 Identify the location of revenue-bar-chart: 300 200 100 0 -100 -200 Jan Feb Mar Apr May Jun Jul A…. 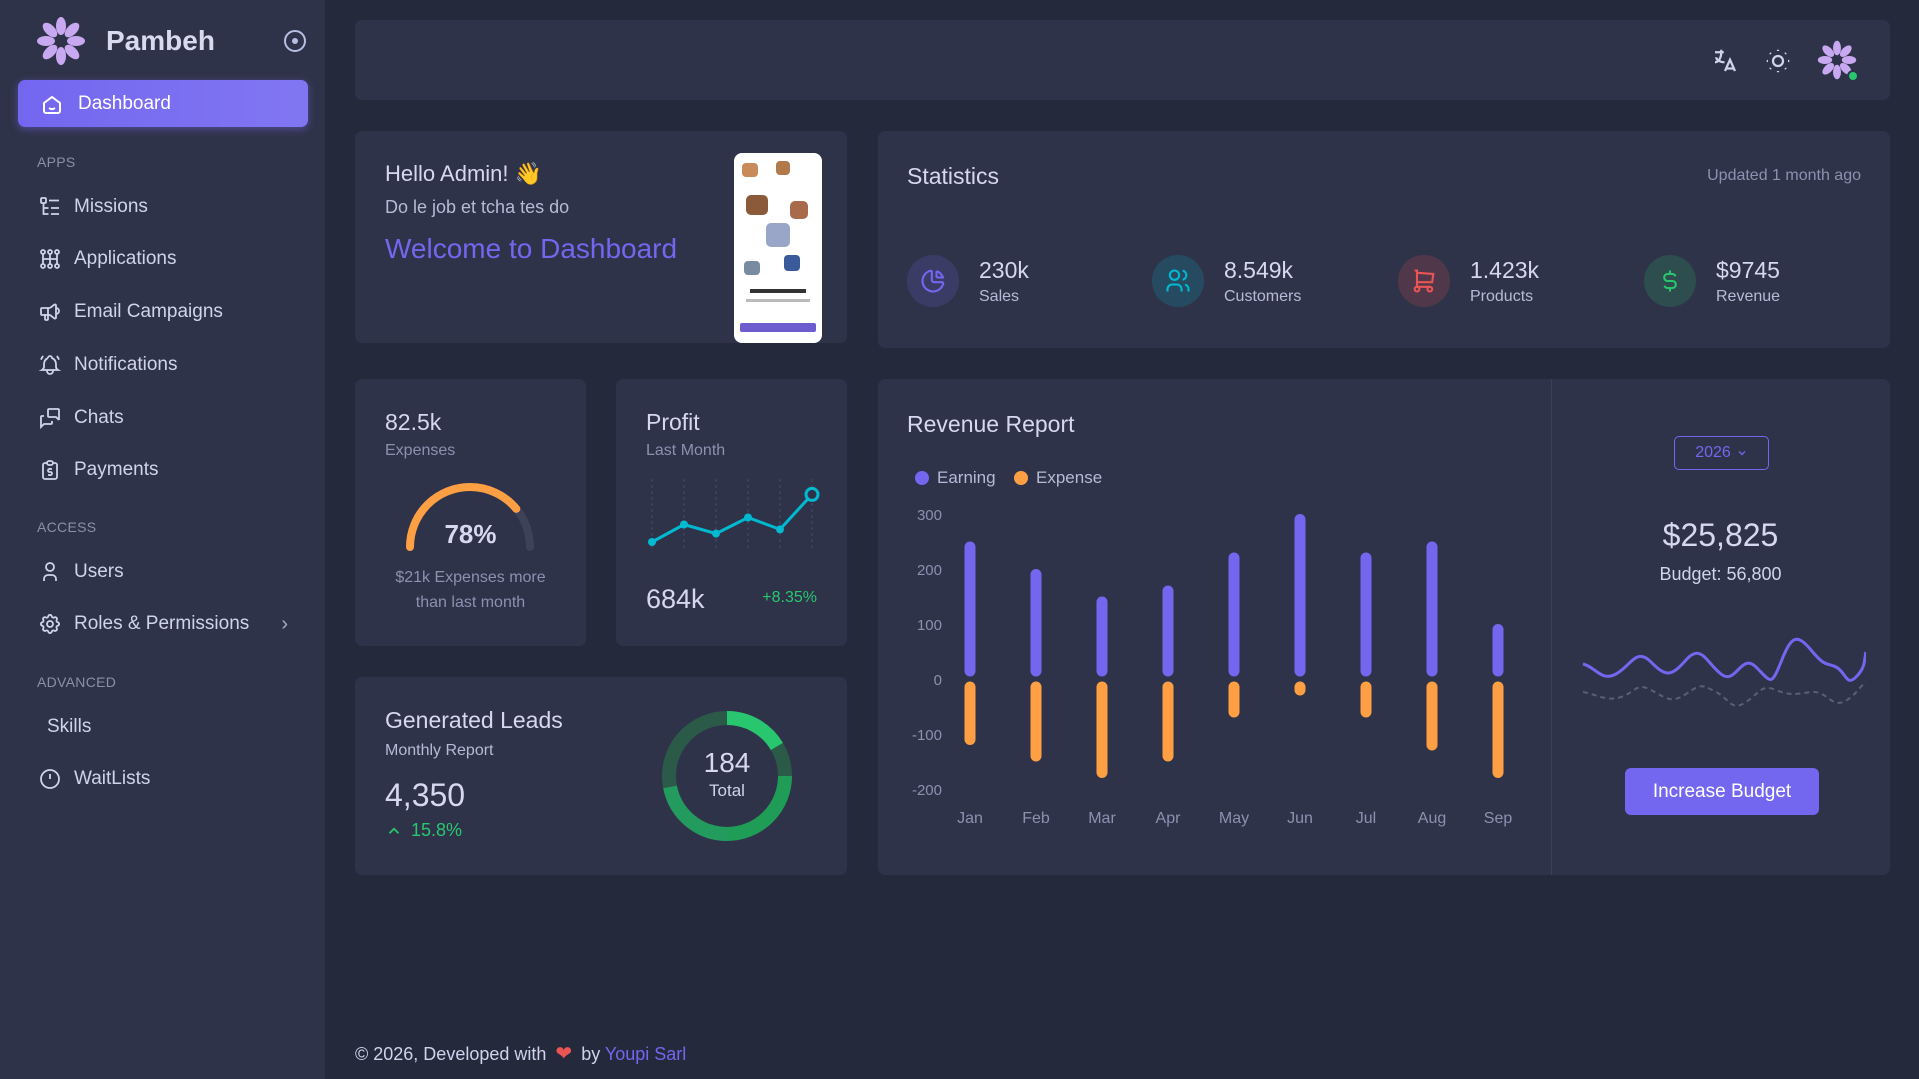
(1212, 668).